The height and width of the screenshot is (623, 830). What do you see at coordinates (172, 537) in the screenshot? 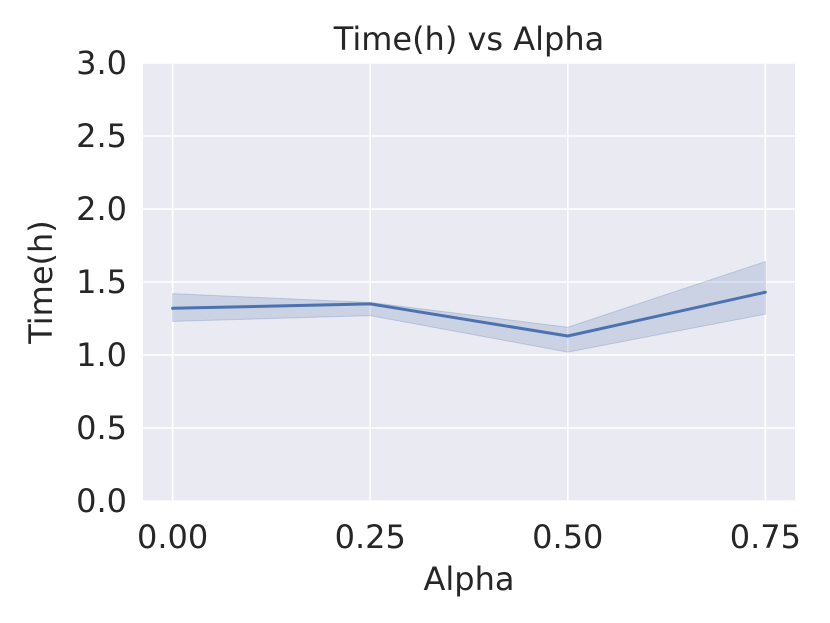
I see `x-tick-label: 0.00` at bounding box center [172, 537].